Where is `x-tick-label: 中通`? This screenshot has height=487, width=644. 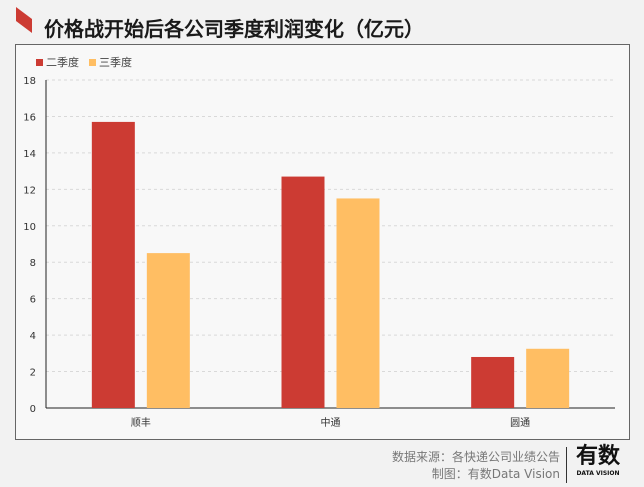 x-tick-label: 中通 is located at coordinates (331, 422).